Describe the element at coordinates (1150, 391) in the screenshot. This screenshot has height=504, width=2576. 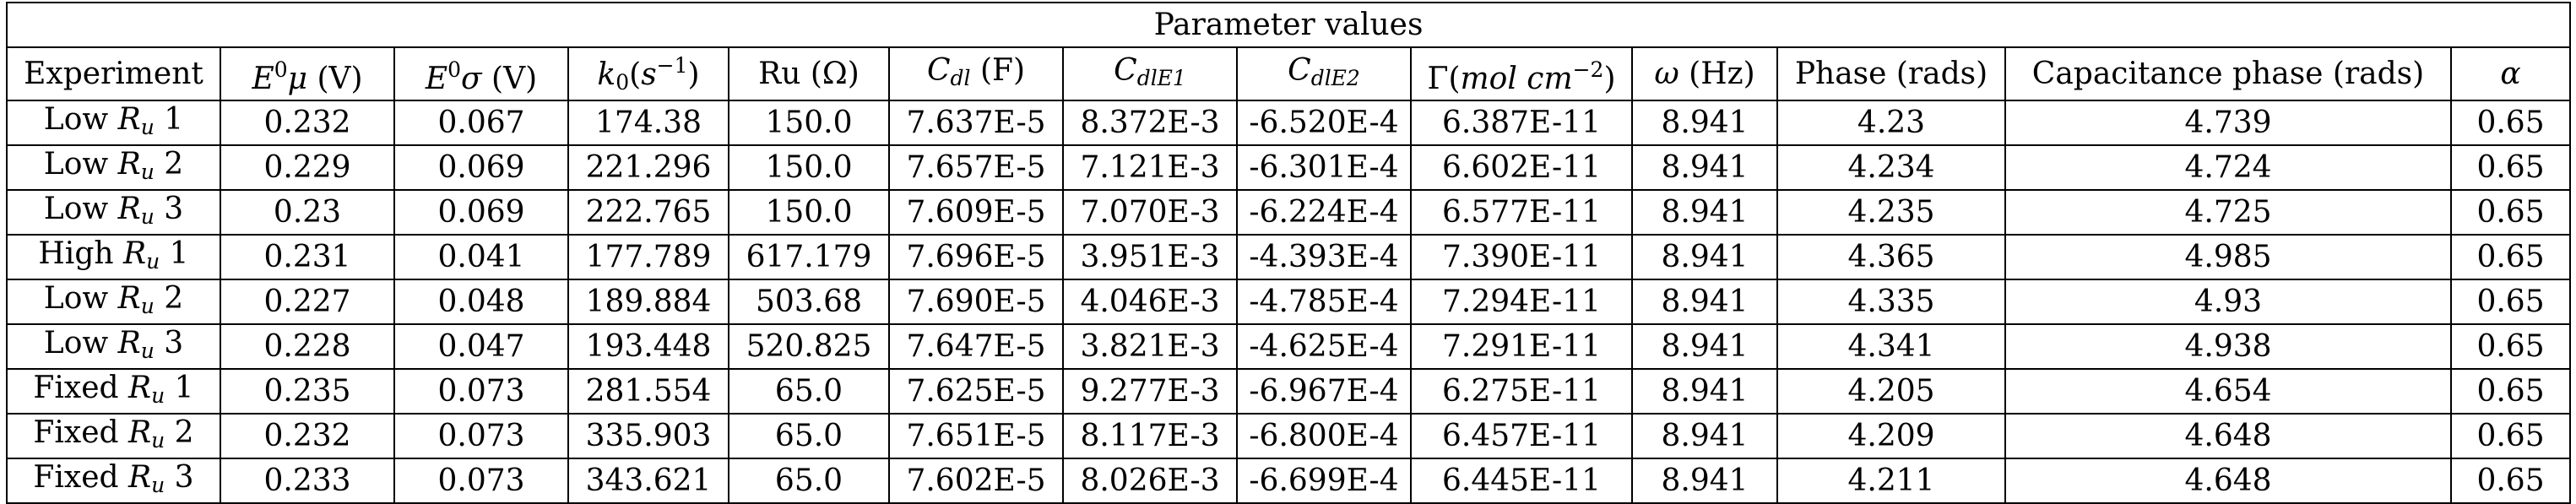
I see `value-cell: 9.277E-3` at that location.